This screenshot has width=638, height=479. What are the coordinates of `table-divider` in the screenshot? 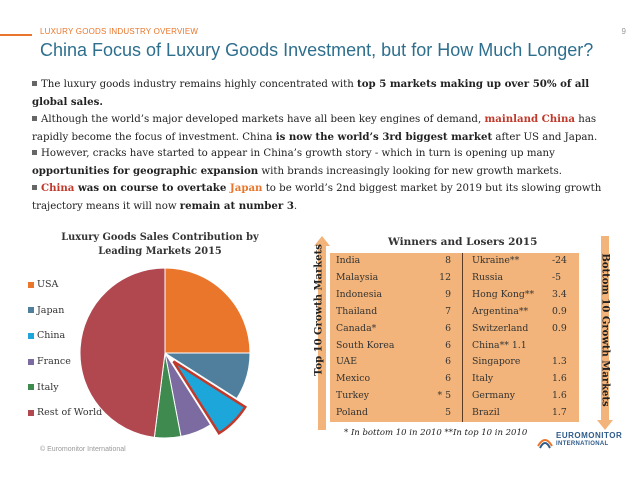 It's located at (462, 337).